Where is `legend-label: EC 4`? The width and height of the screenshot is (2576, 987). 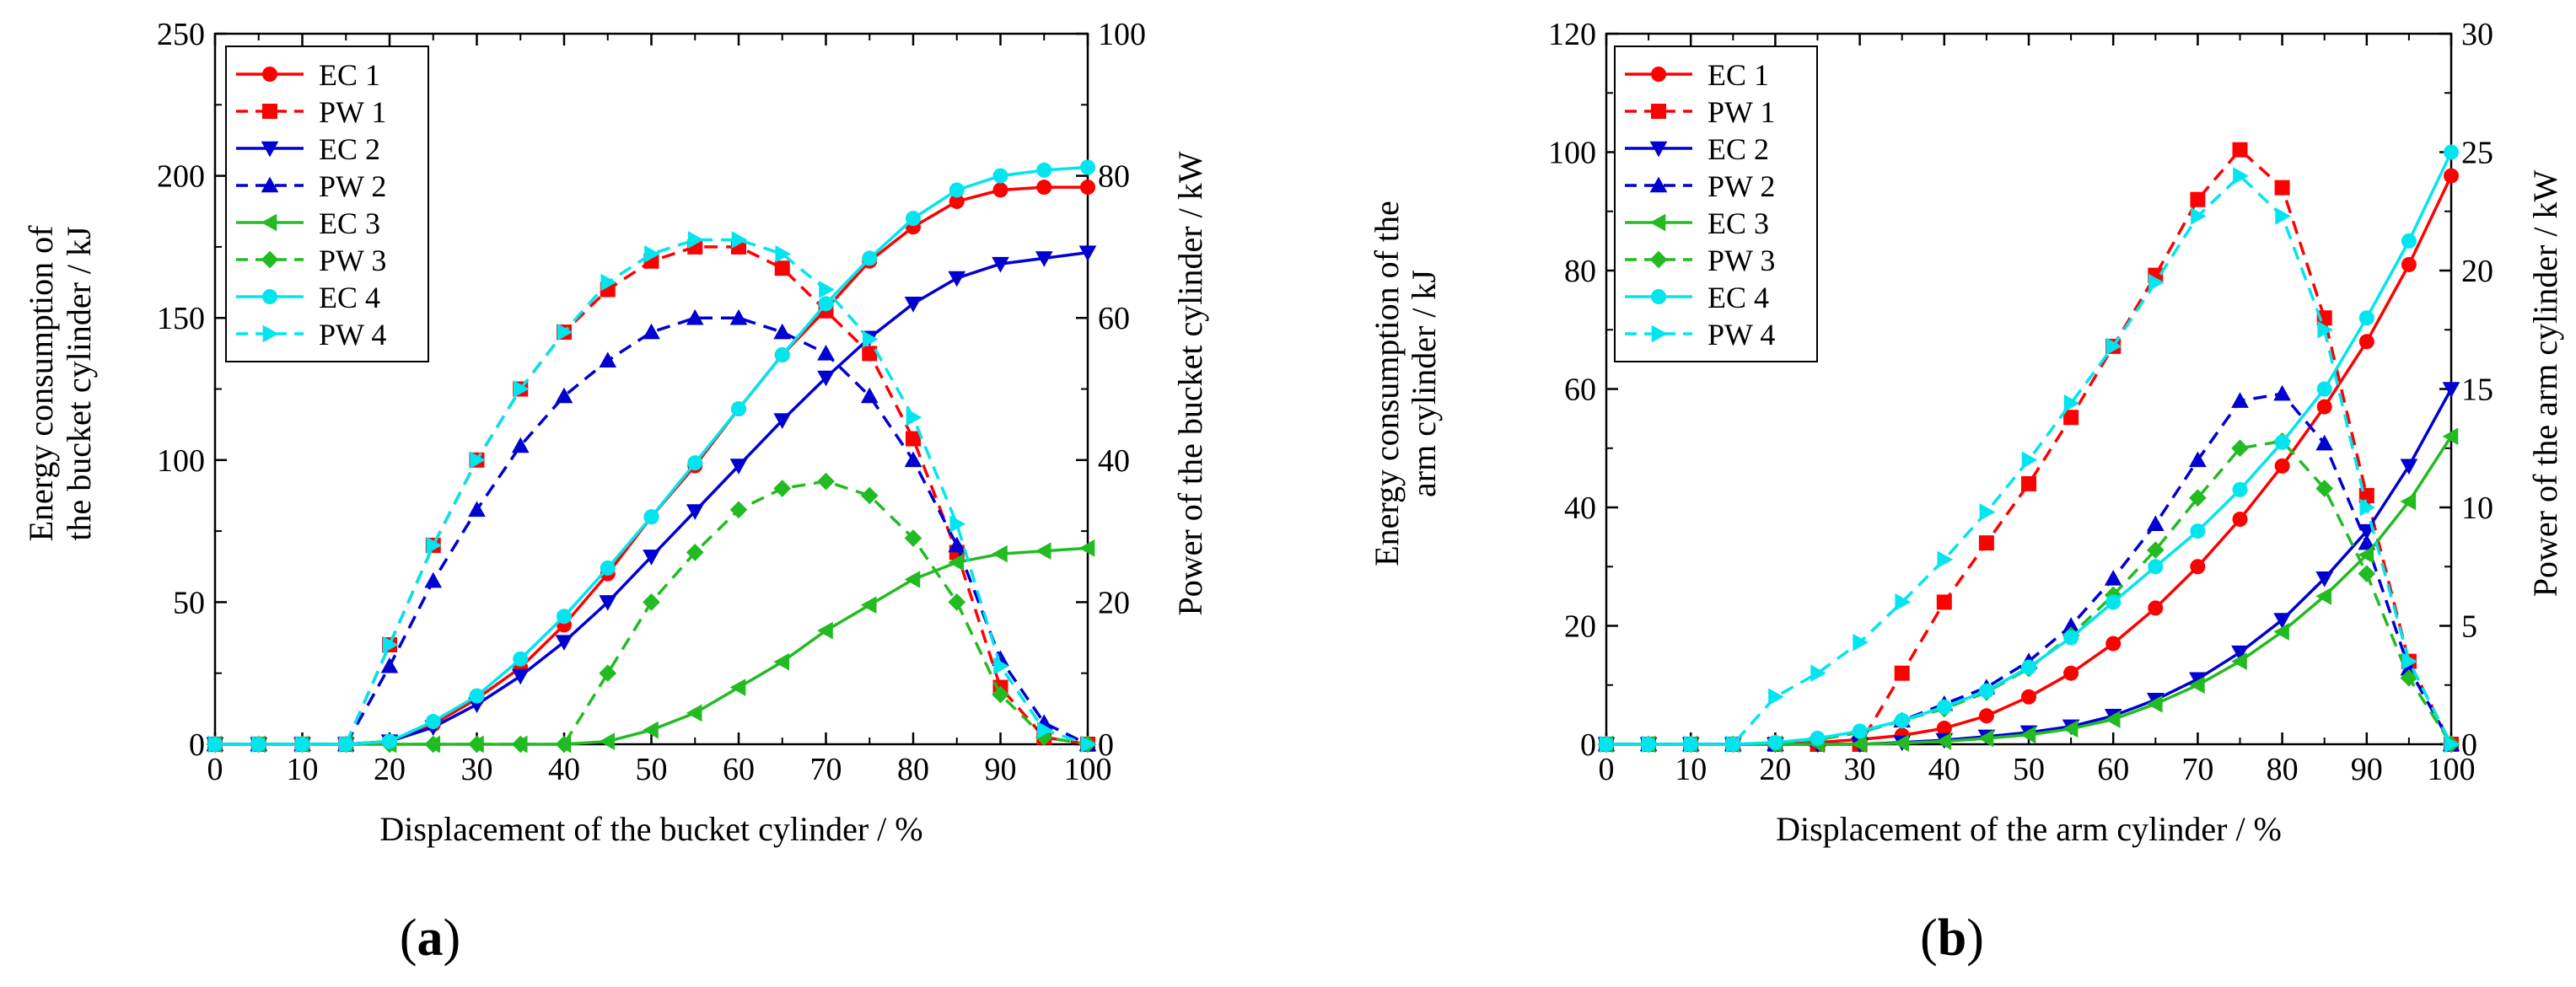
legend-label: EC 4 is located at coordinates (1738, 297).